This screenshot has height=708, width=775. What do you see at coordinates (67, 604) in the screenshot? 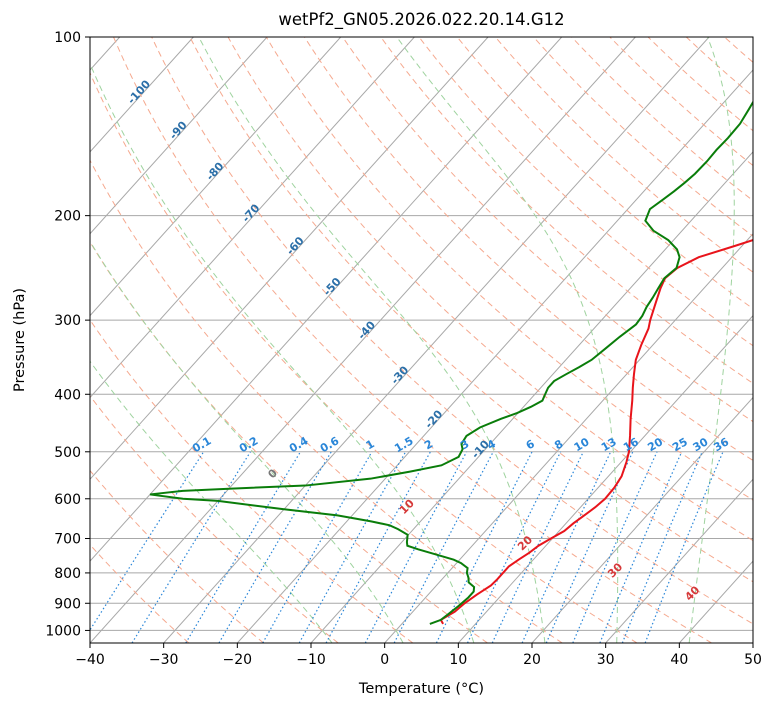
I see `y-tick-label: 900` at bounding box center [67, 604].